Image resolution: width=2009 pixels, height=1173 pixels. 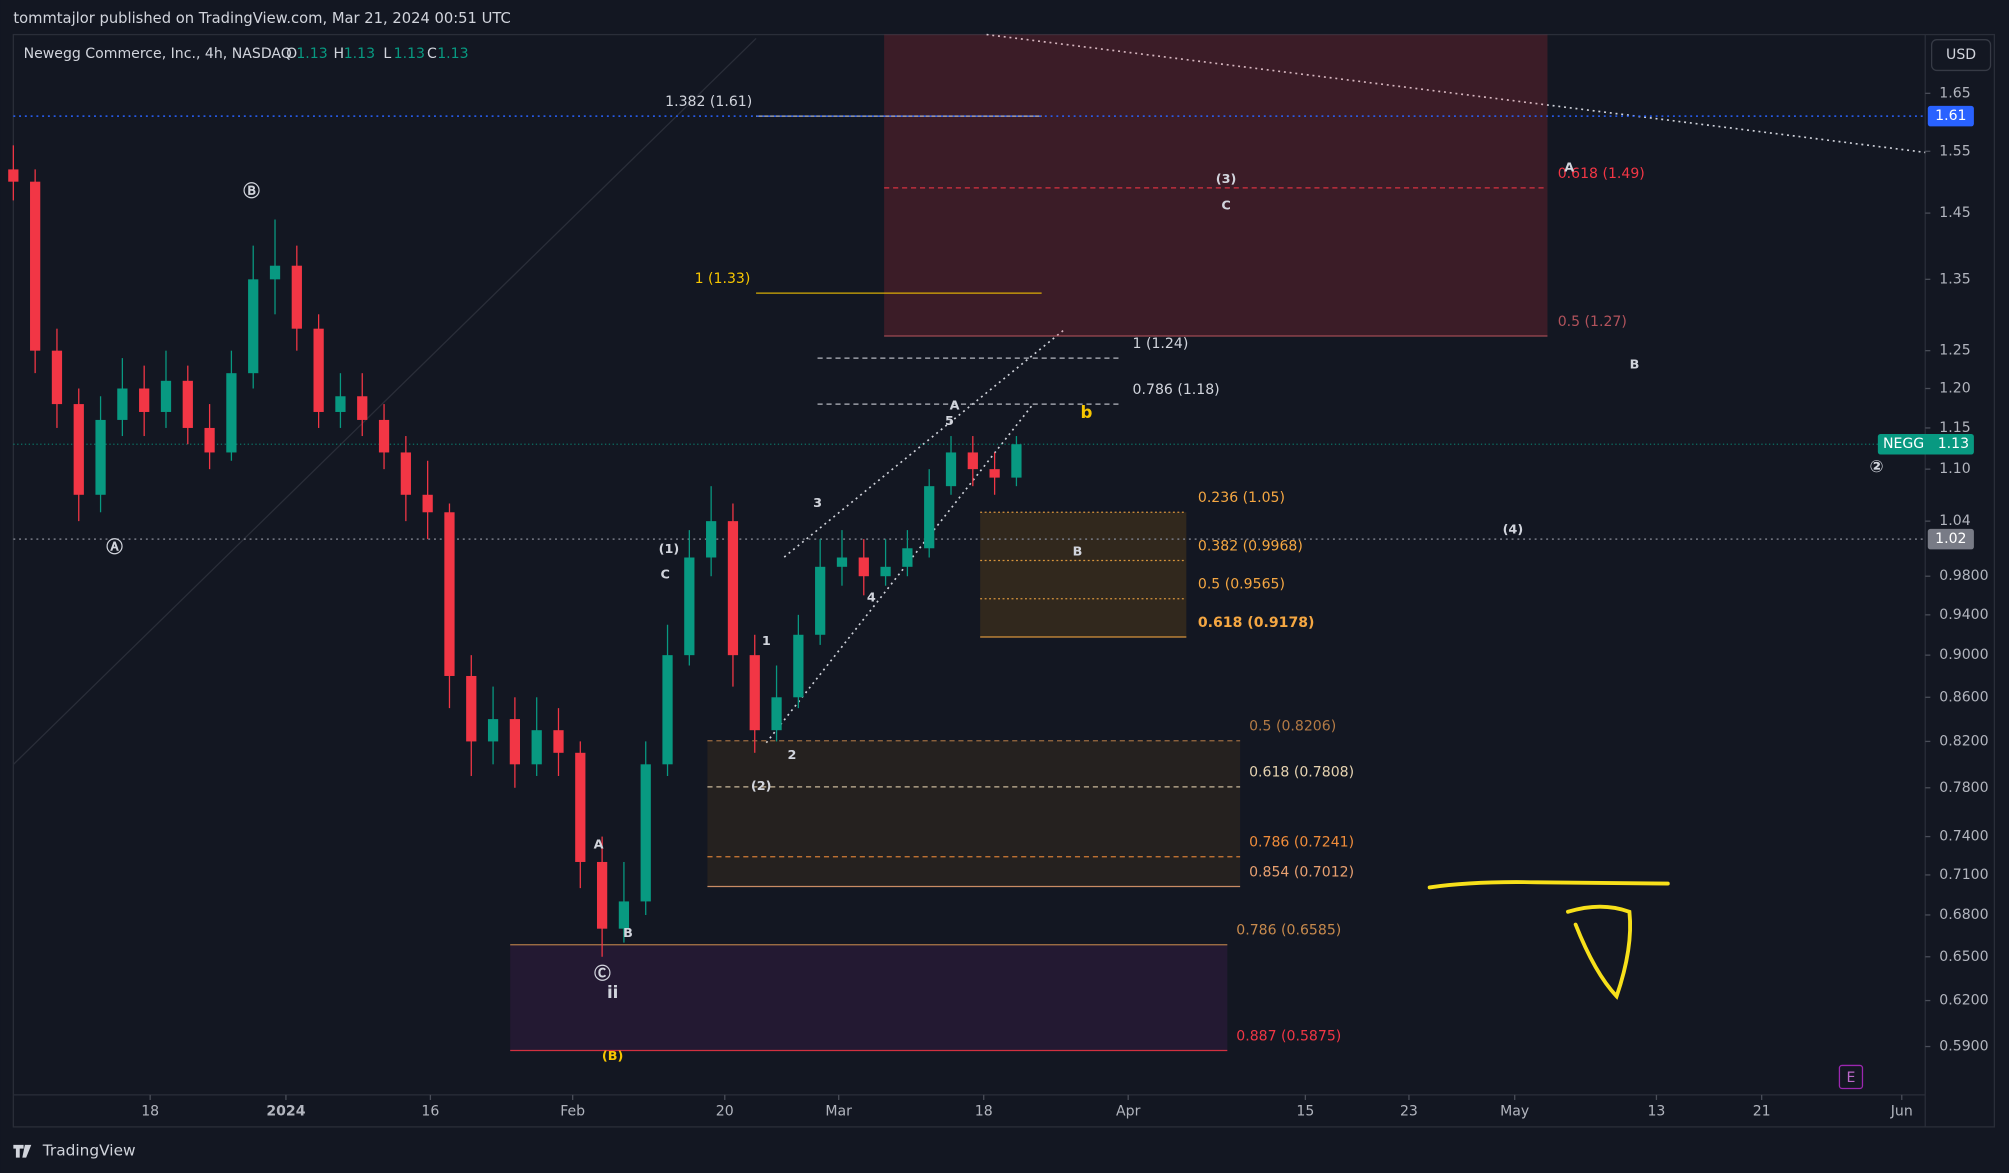 I want to click on event-label: E, so click(x=1851, y=1078).